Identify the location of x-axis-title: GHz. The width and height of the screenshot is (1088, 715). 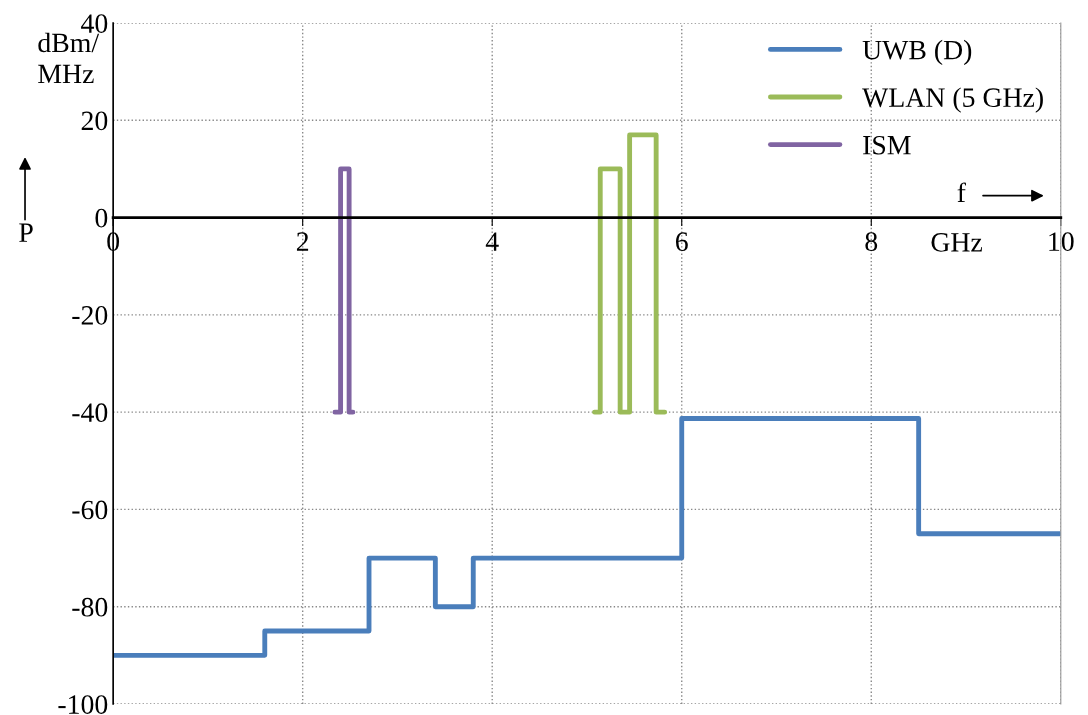
(957, 242).